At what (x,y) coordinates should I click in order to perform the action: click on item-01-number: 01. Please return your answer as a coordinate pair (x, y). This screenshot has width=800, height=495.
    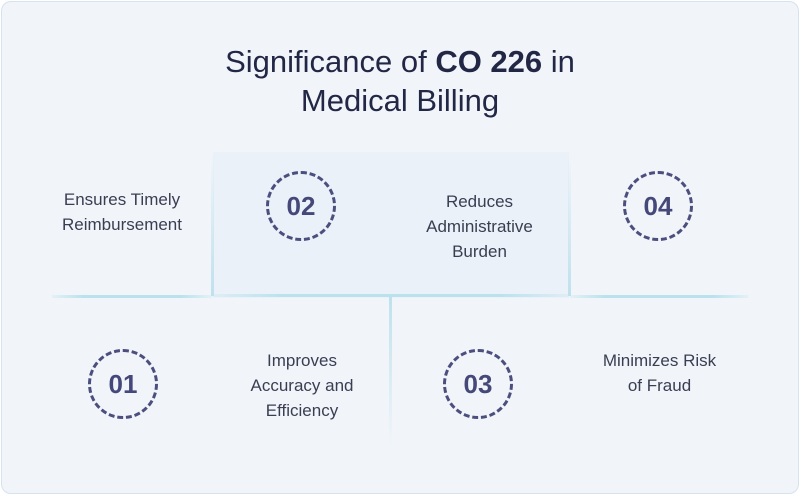
    Looking at the image, I should click on (123, 383).